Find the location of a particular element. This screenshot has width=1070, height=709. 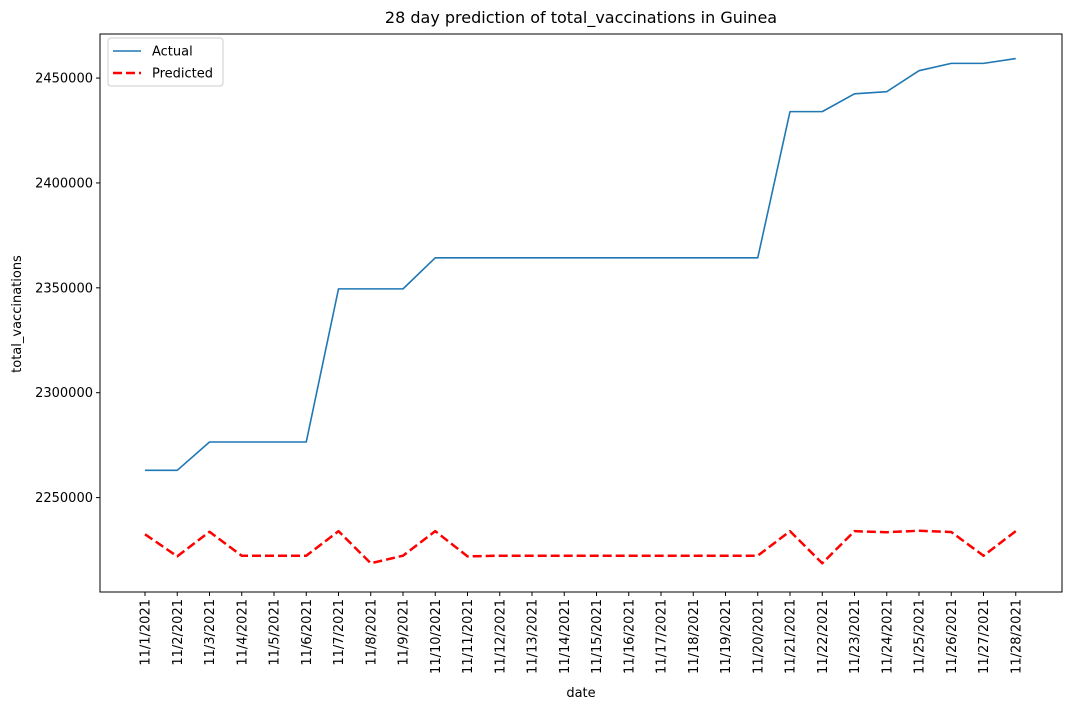

x-tick-label: 11/12/2021 is located at coordinates (500, 636).